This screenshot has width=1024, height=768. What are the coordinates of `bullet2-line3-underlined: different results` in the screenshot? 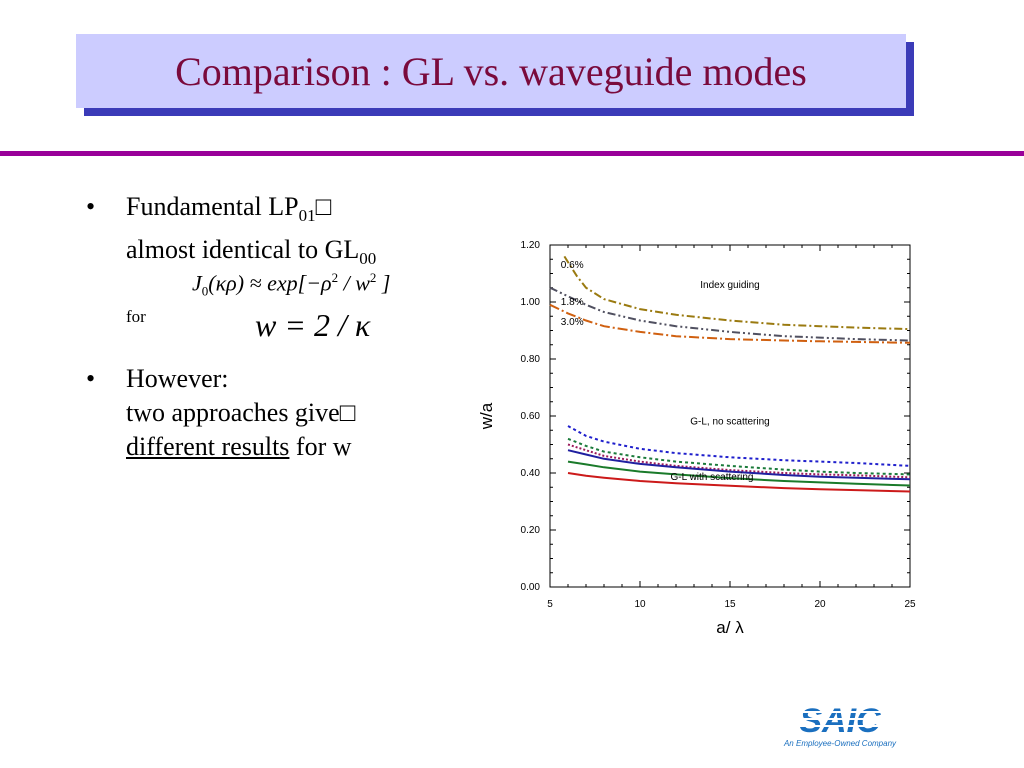 It's located at (208, 446).